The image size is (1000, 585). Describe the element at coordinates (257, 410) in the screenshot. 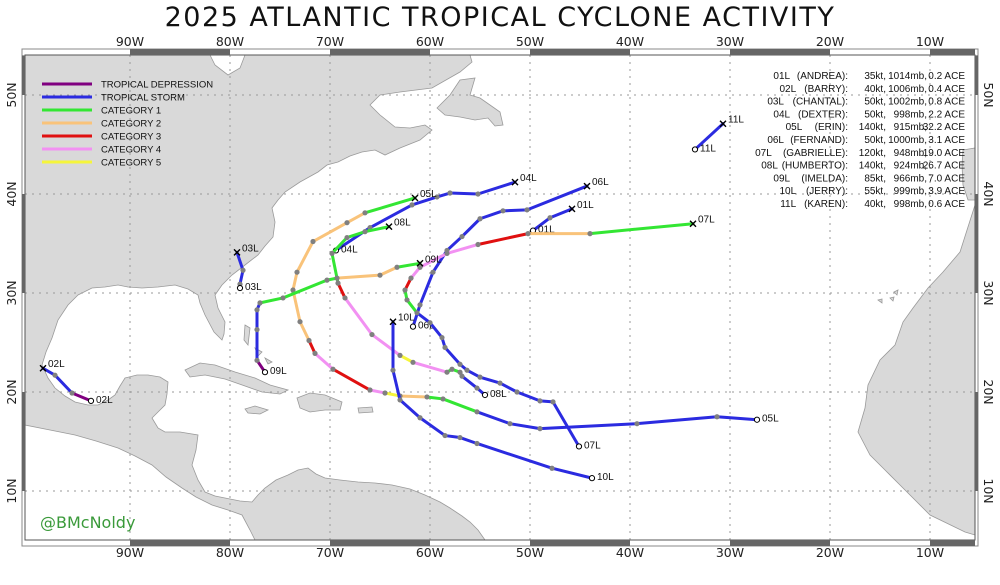

I see `jamaica` at that location.